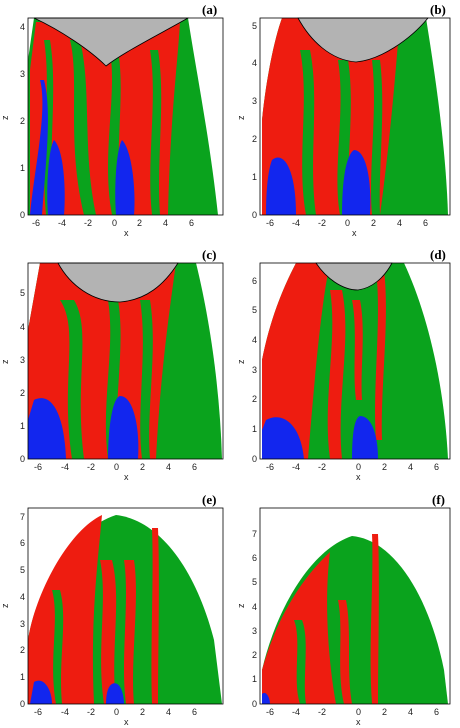 The image size is (460, 728). Describe the element at coordinates (168, 712) in the screenshot. I see `panel-e-xtick: 4` at that location.